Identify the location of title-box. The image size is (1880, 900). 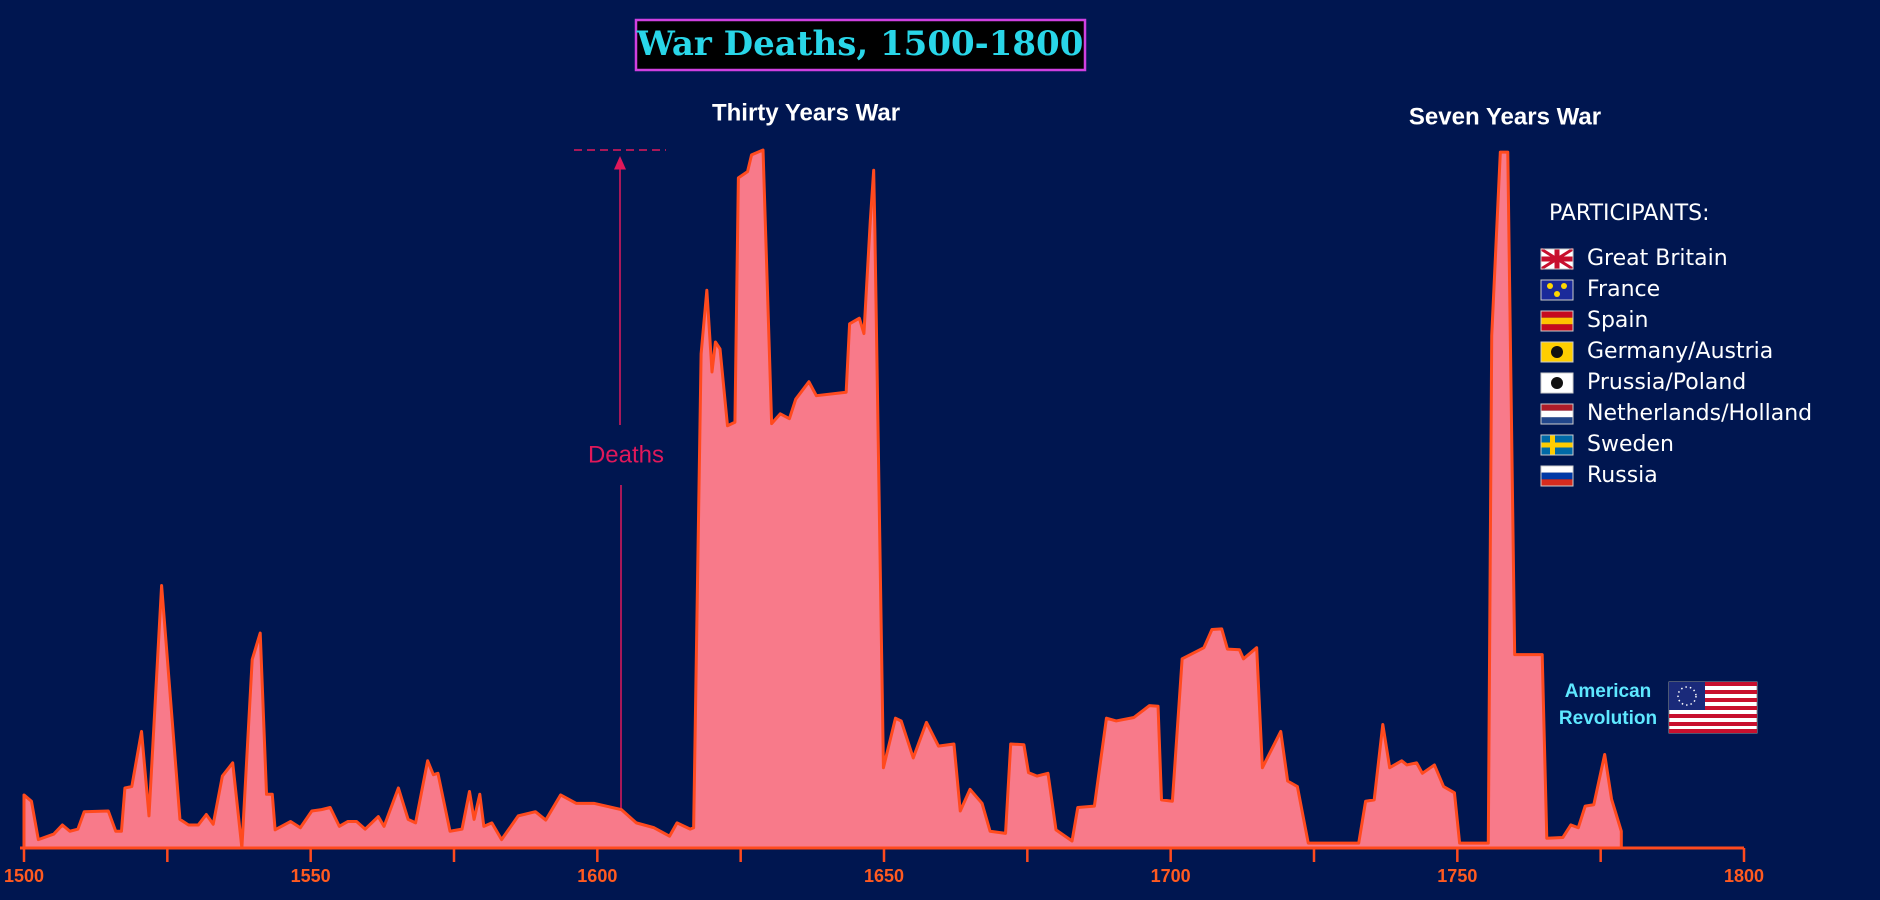
(860, 45).